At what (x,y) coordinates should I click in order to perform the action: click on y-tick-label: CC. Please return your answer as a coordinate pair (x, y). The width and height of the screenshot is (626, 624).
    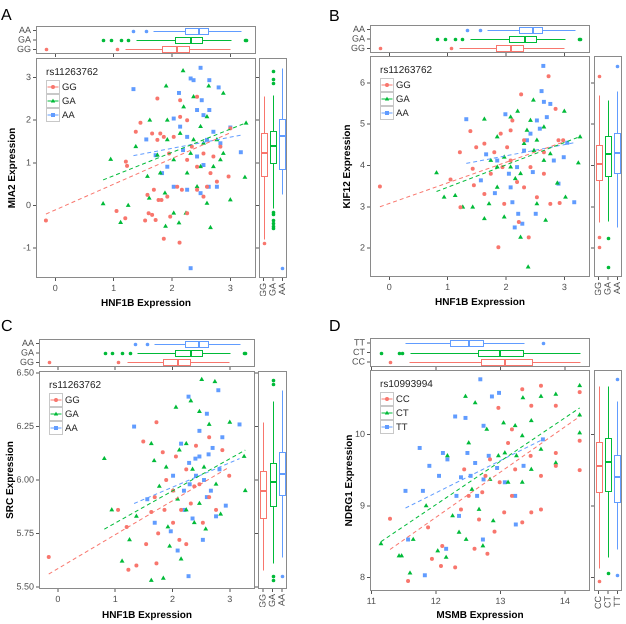
    Looking at the image, I should click on (359, 361).